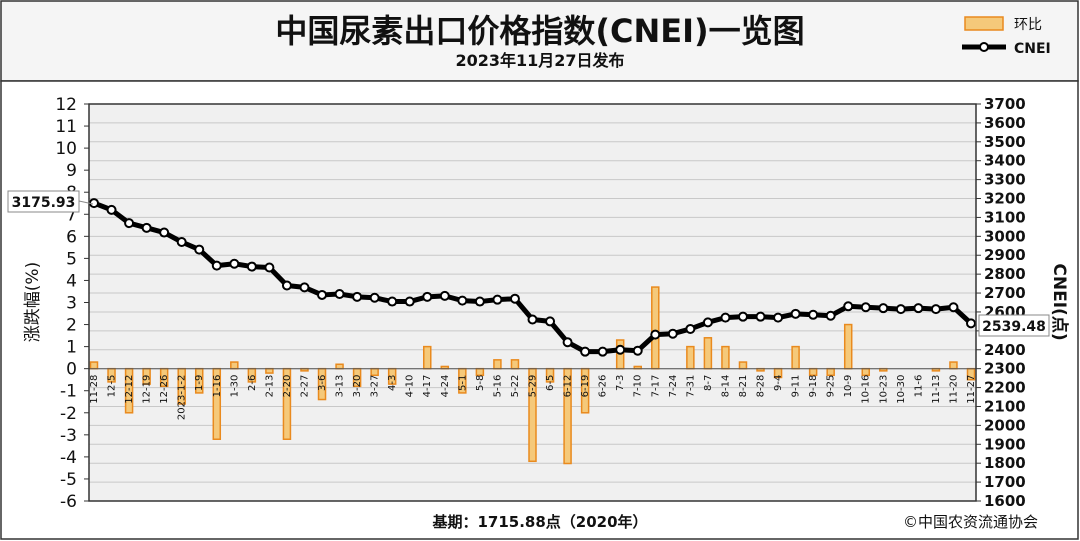 Image resolution: width=1080 pixels, height=541 pixels. Describe the element at coordinates (234, 386) in the screenshot. I see `x-tick-label: 1-30` at that location.